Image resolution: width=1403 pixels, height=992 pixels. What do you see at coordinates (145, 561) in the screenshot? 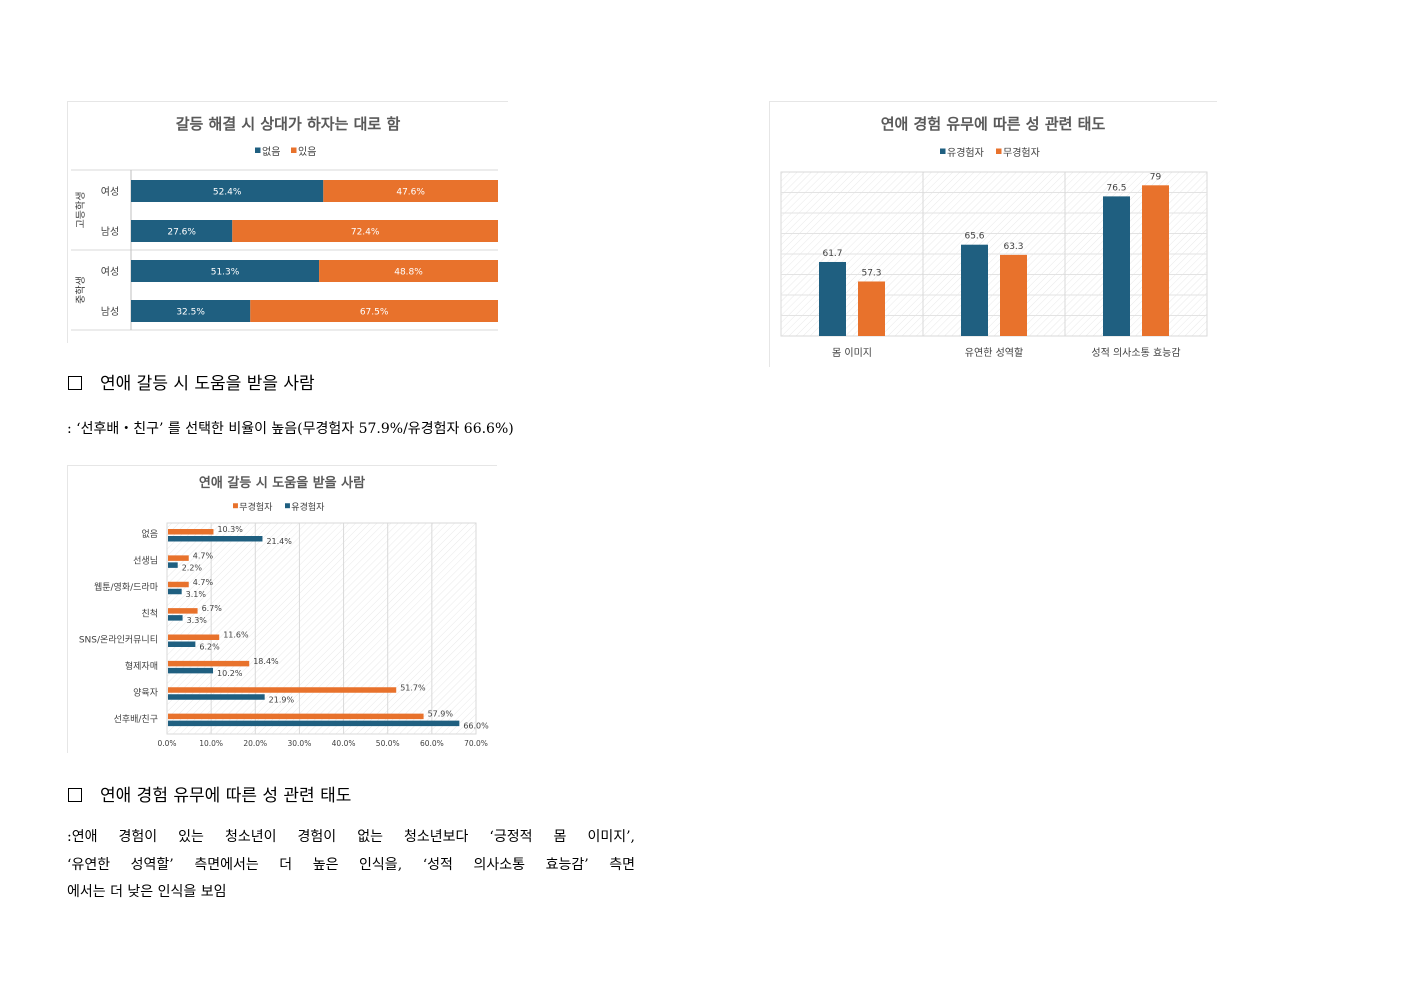
I see `category-label: 선생님` at bounding box center [145, 561].